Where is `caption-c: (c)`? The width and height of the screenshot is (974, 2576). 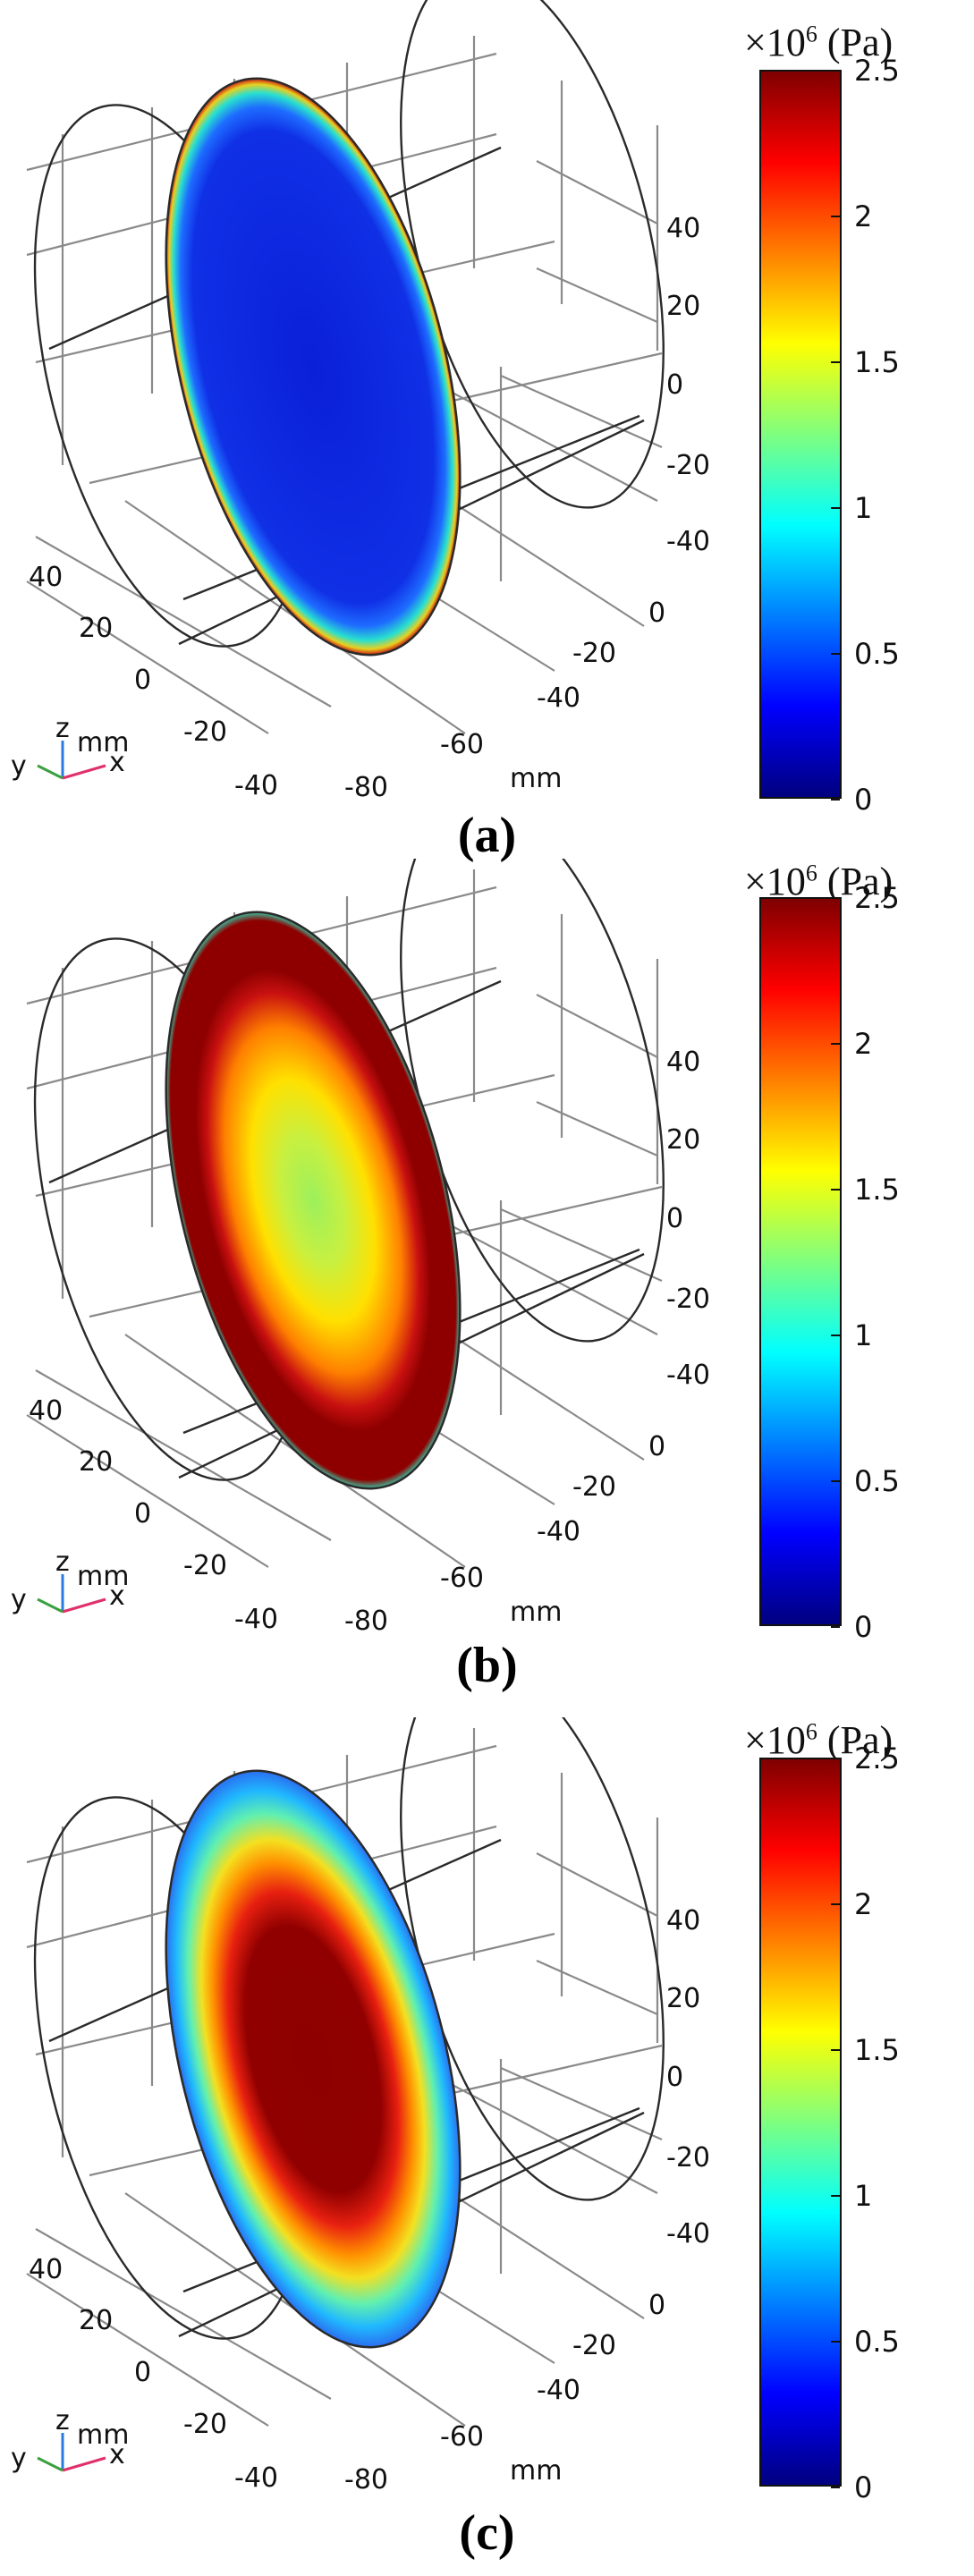 caption-c: (c) is located at coordinates (487, 2533).